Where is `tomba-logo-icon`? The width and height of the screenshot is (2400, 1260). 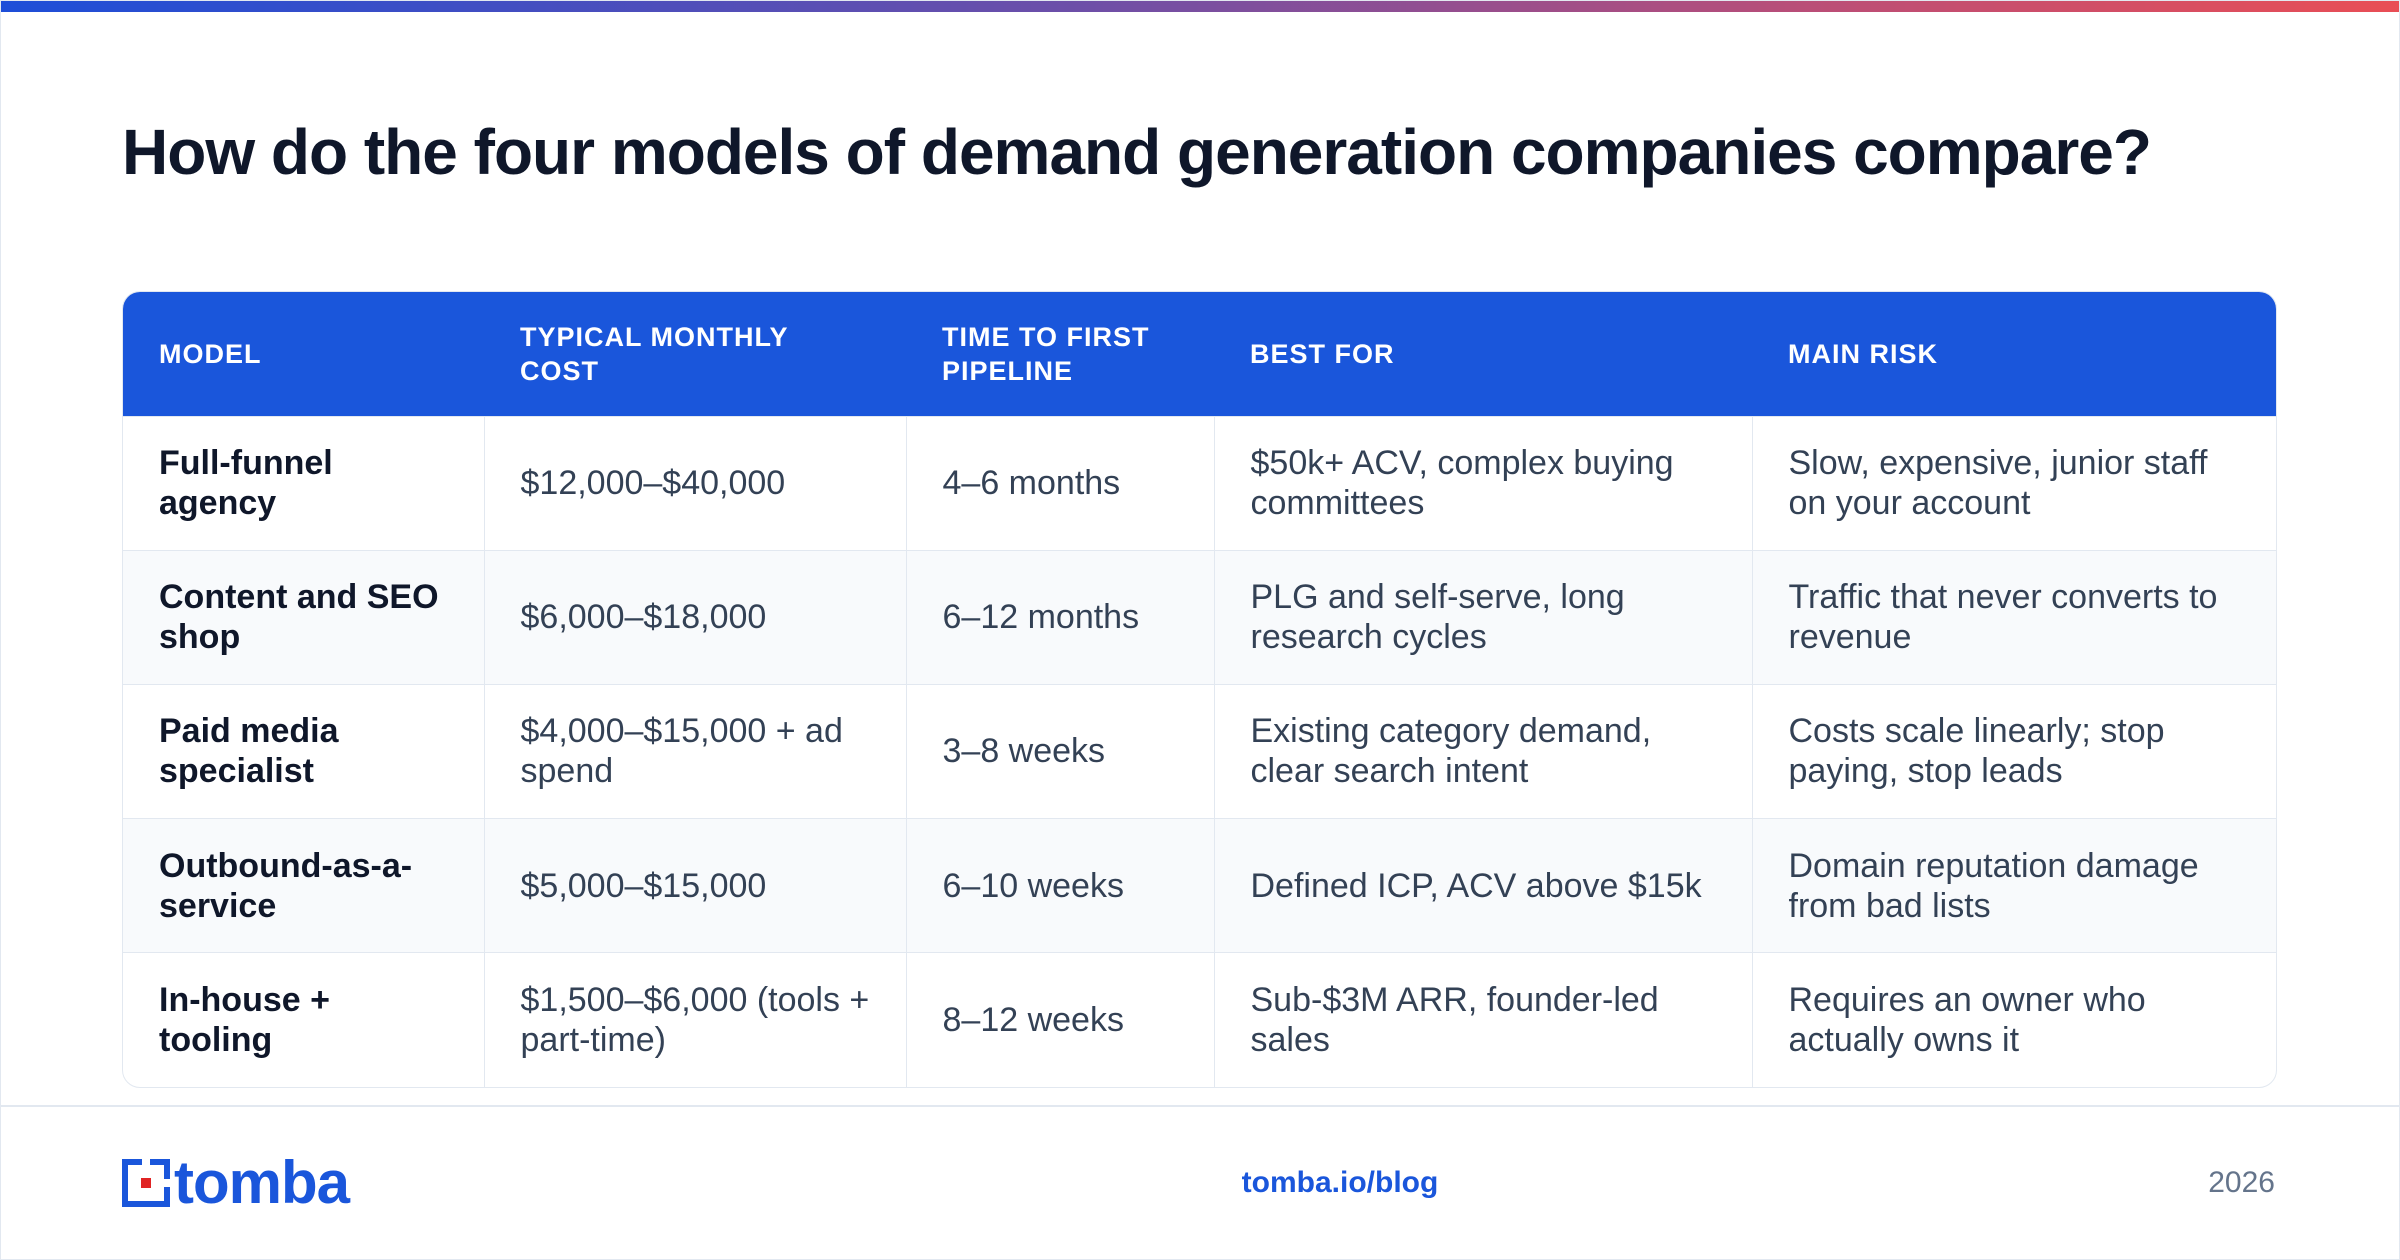 tomba-logo-icon is located at coordinates (146, 1183).